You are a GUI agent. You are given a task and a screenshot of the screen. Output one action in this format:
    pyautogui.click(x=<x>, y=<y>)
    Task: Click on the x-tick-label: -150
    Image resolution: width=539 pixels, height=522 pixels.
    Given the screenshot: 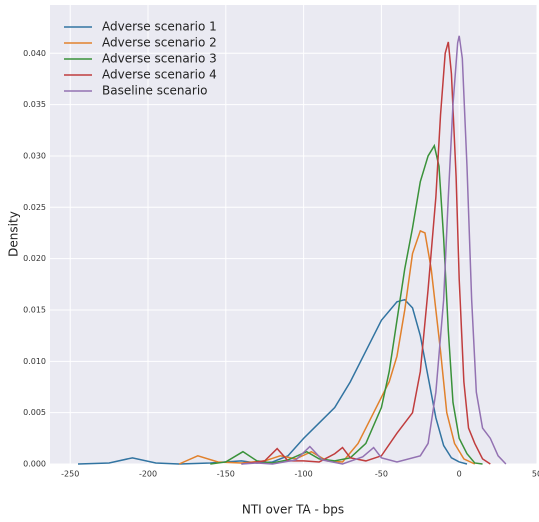 What is the action you would take?
    pyautogui.click(x=226, y=474)
    